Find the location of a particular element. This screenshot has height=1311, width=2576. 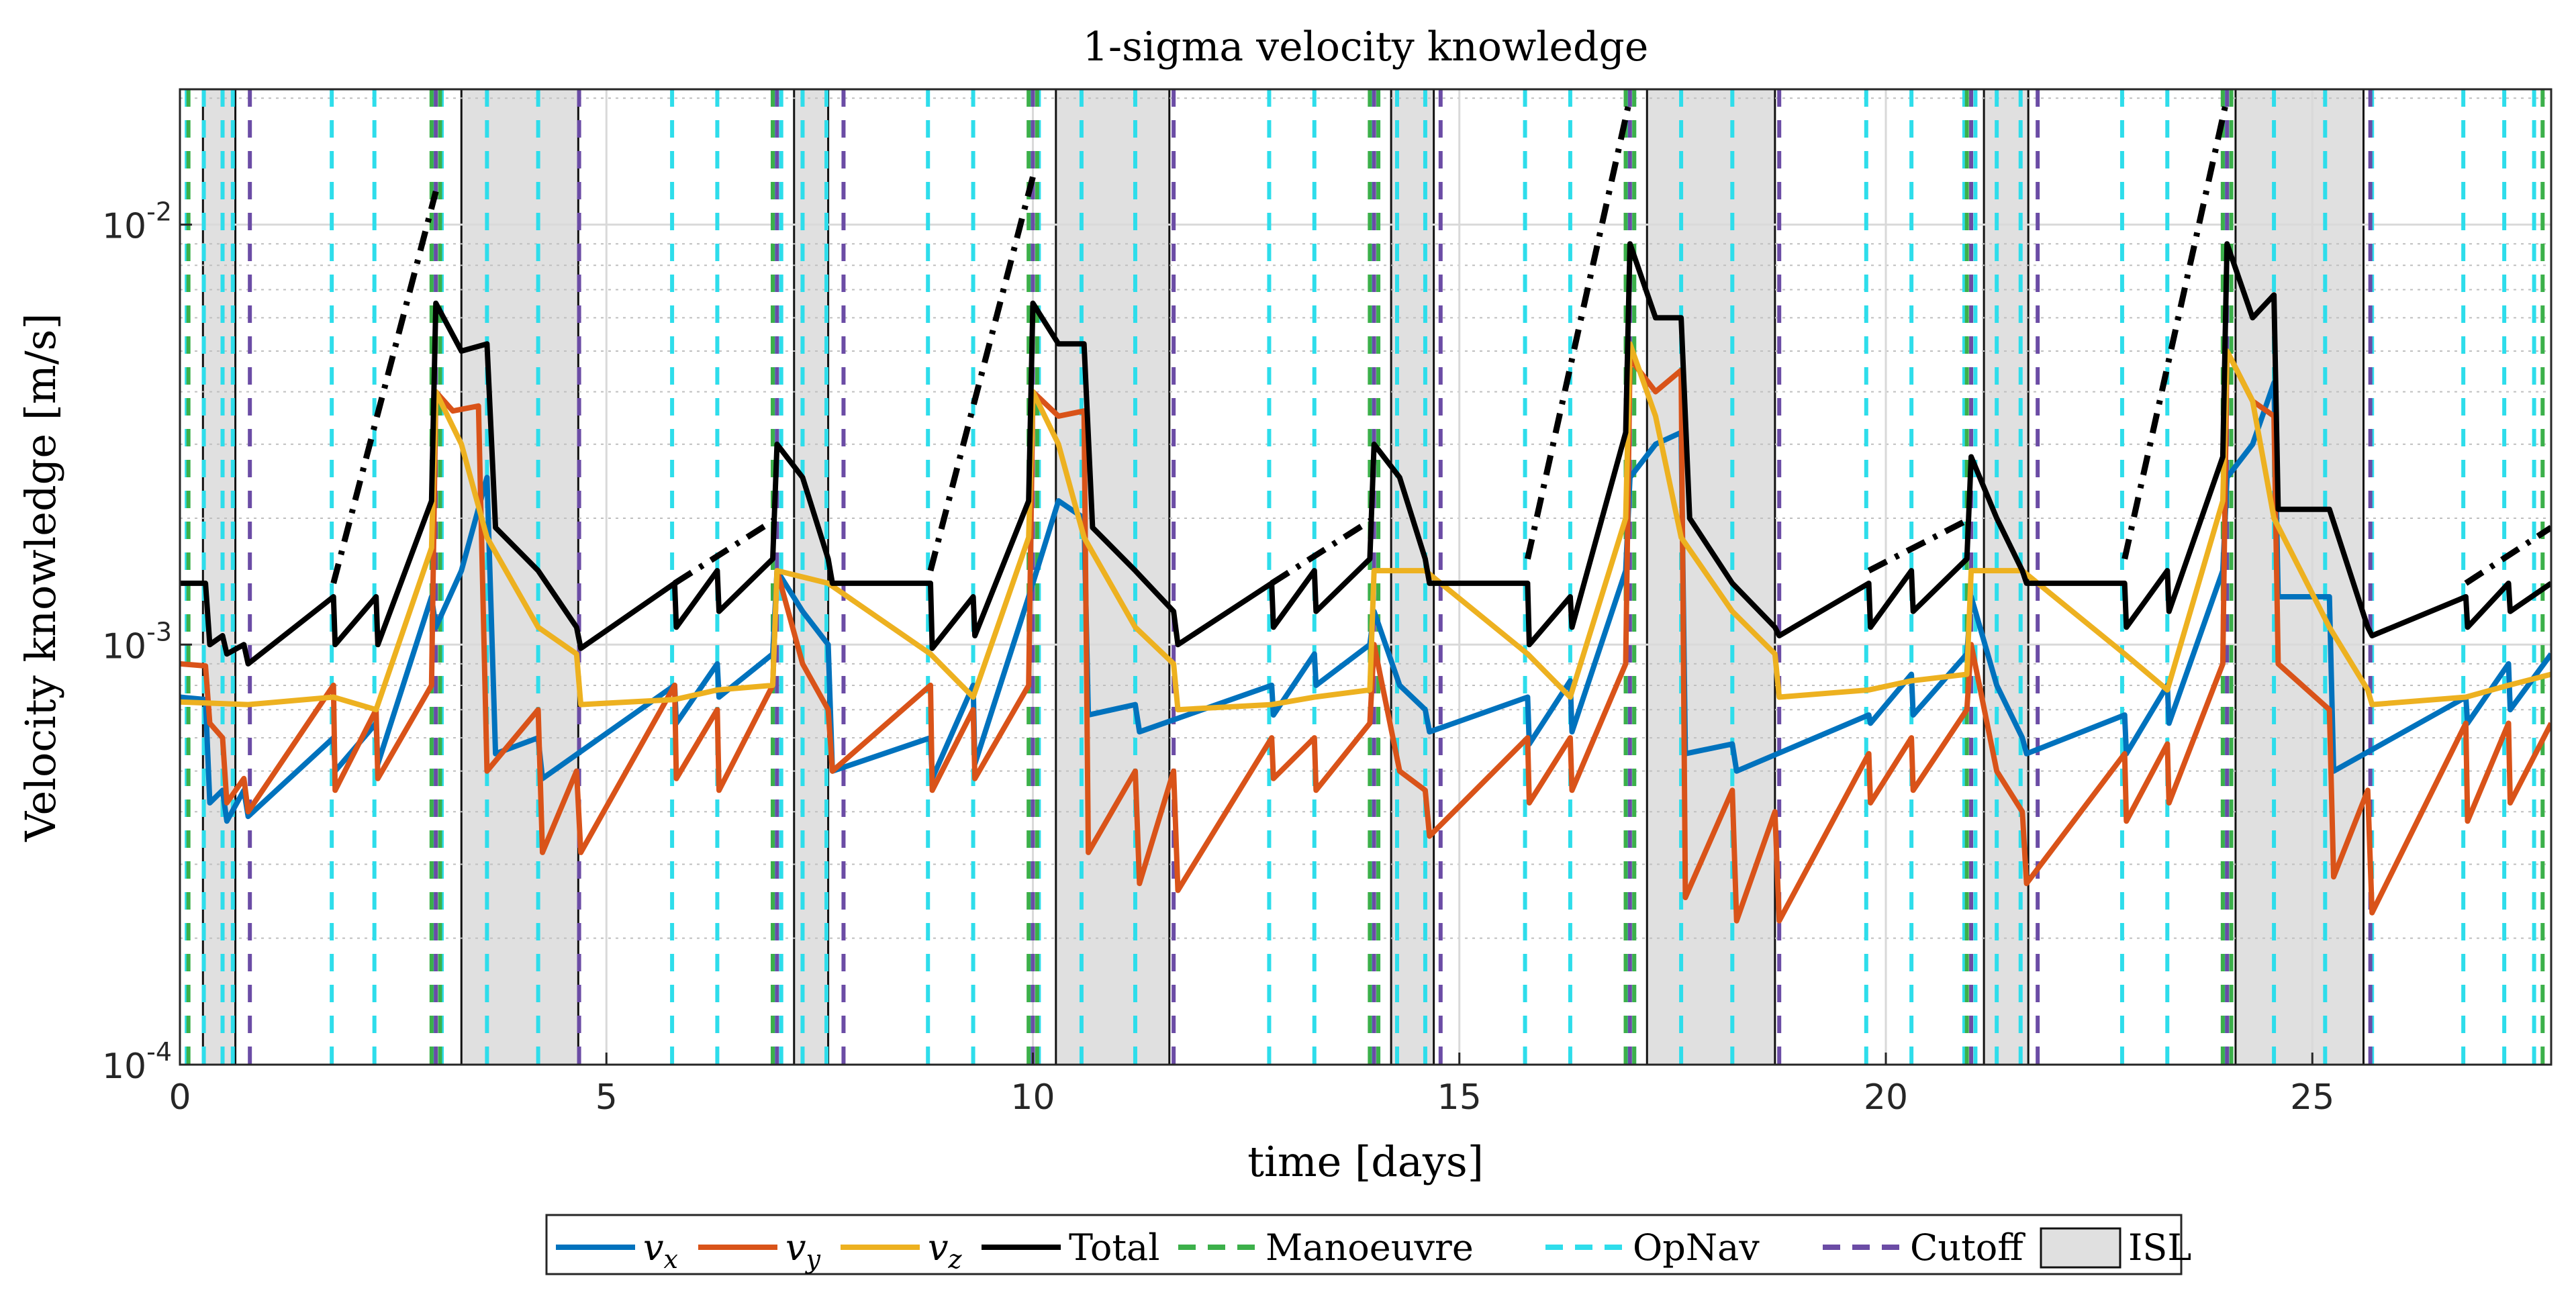

legend-item-manoeuvre: Manoeuvre is located at coordinates (1326, 1247).